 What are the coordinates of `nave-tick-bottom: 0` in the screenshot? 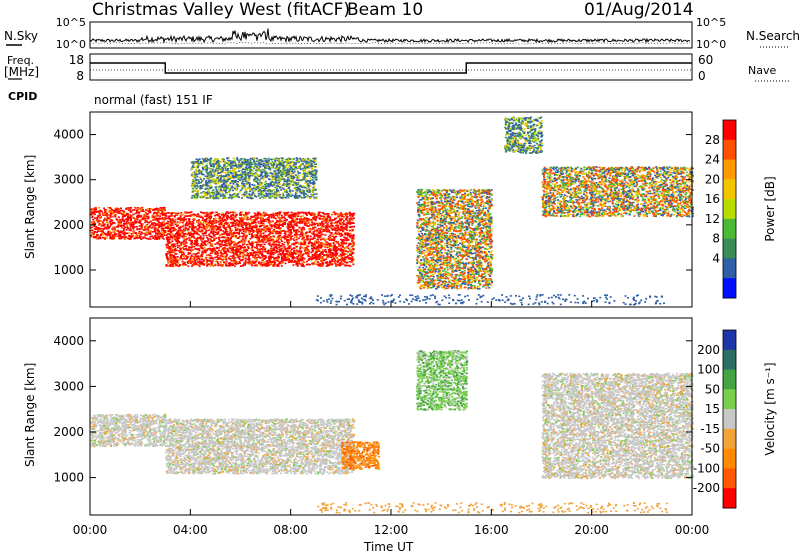 It's located at (702, 76).